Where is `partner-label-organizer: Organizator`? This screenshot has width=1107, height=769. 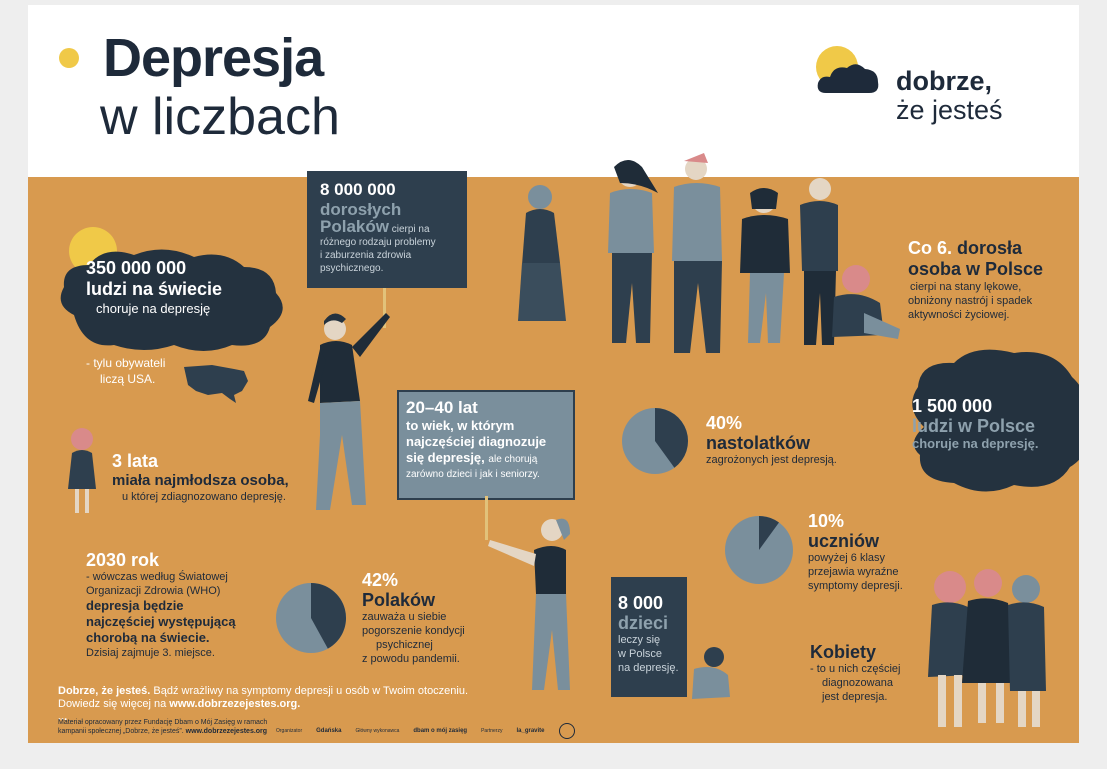
partner-label-organizer: Organizator is located at coordinates (289, 731).